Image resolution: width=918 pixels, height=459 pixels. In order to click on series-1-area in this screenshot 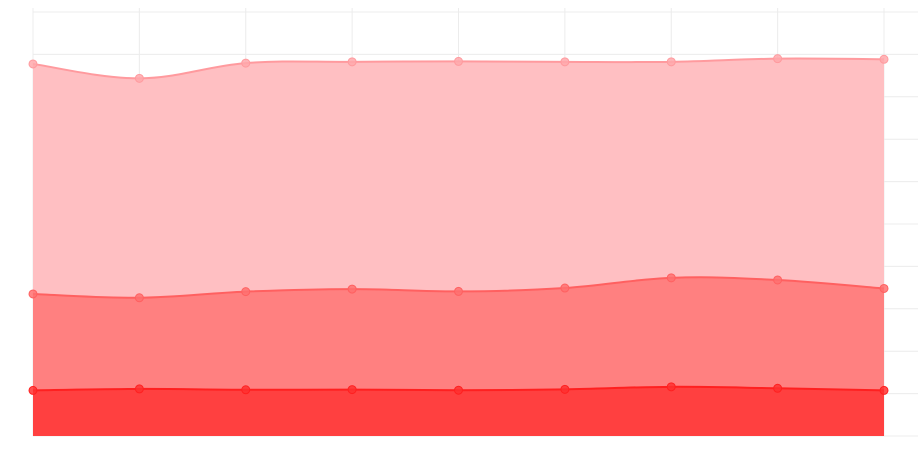, I will do `click(458, 411)`.